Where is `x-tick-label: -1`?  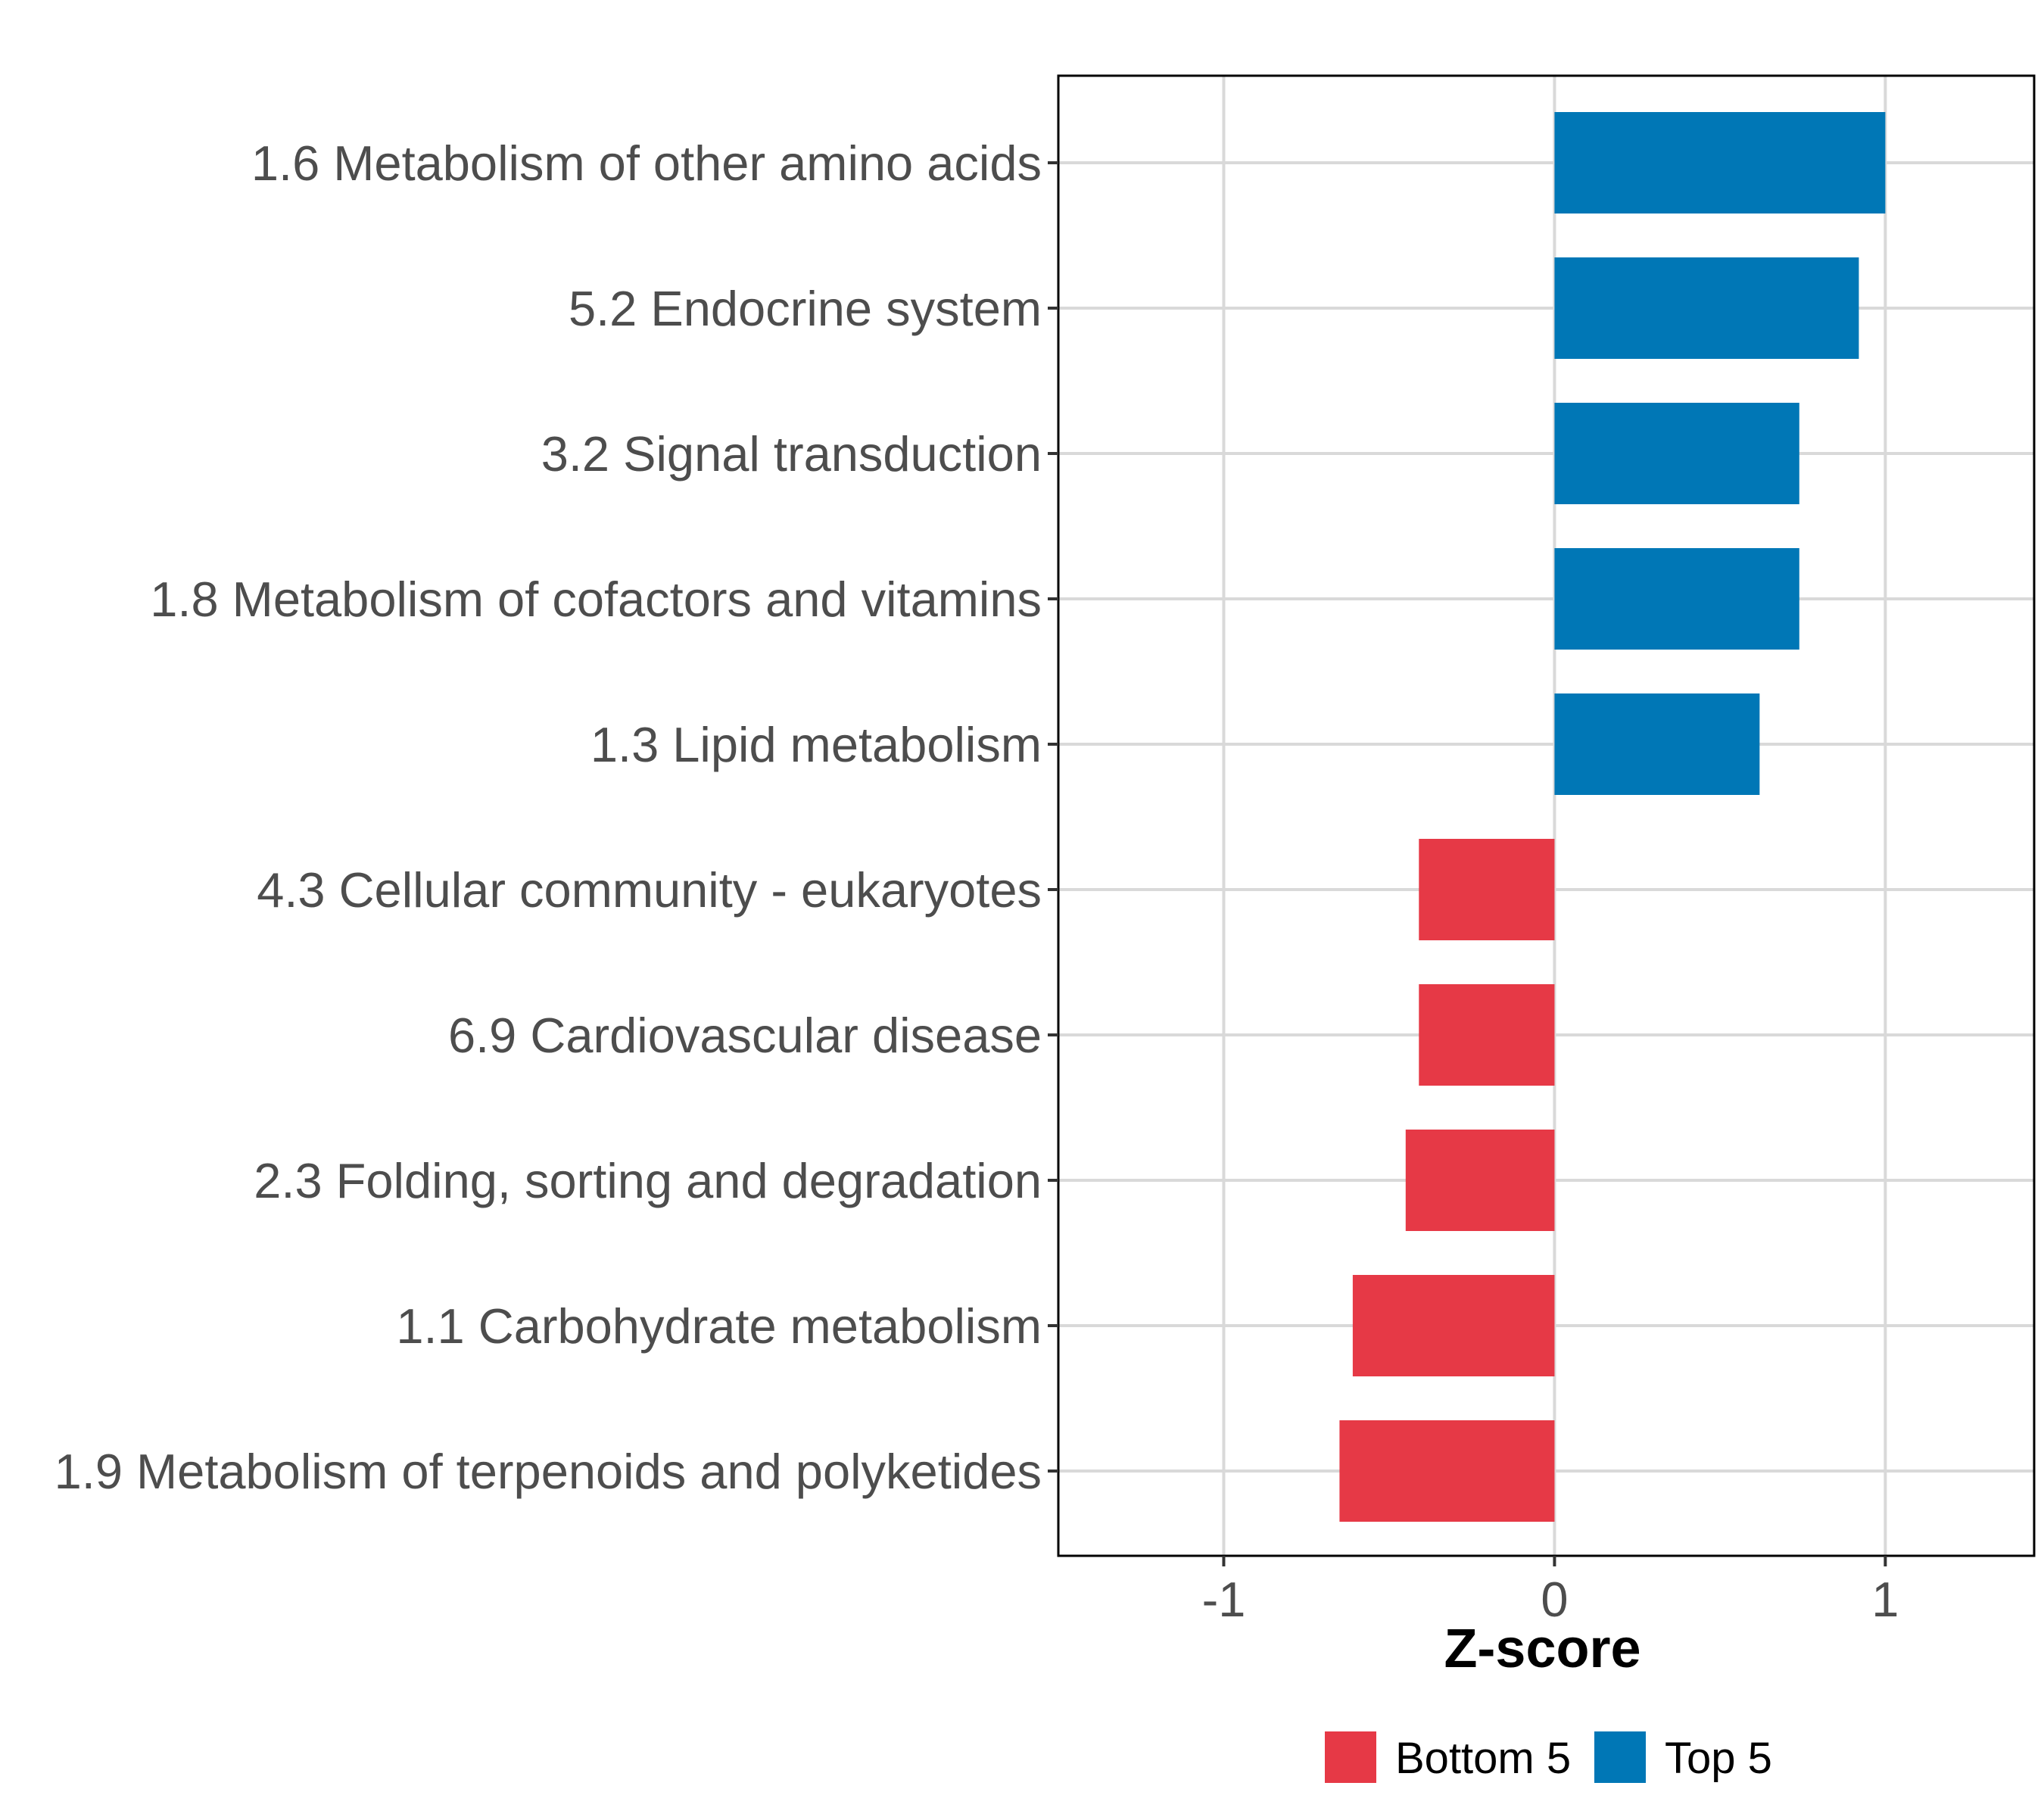 x-tick-label: -1 is located at coordinates (1224, 1599).